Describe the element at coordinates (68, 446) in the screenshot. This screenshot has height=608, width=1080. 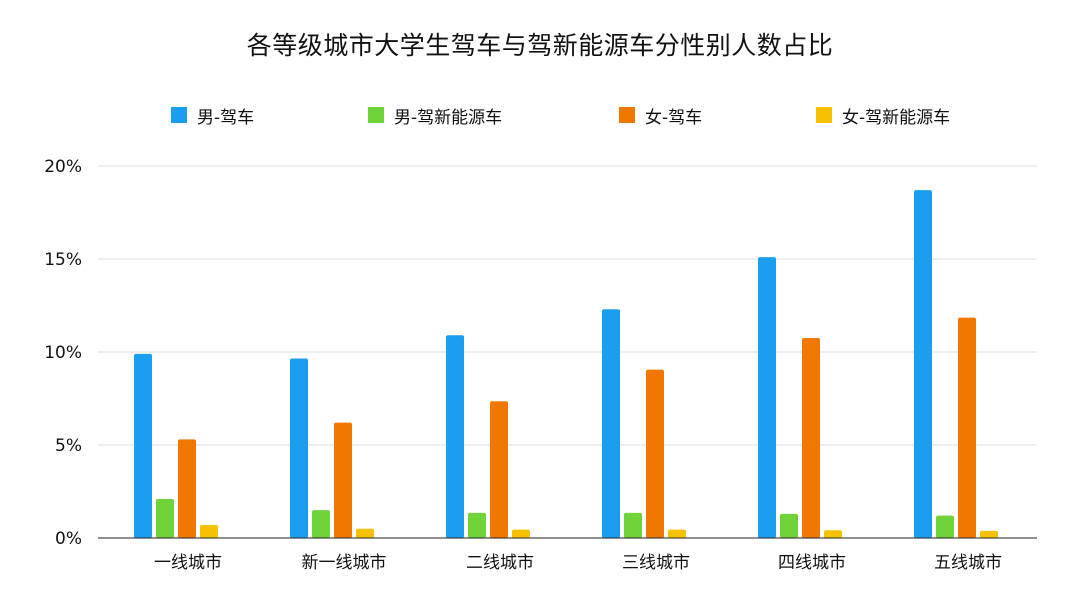
I see `y-tick-label: 5%` at that location.